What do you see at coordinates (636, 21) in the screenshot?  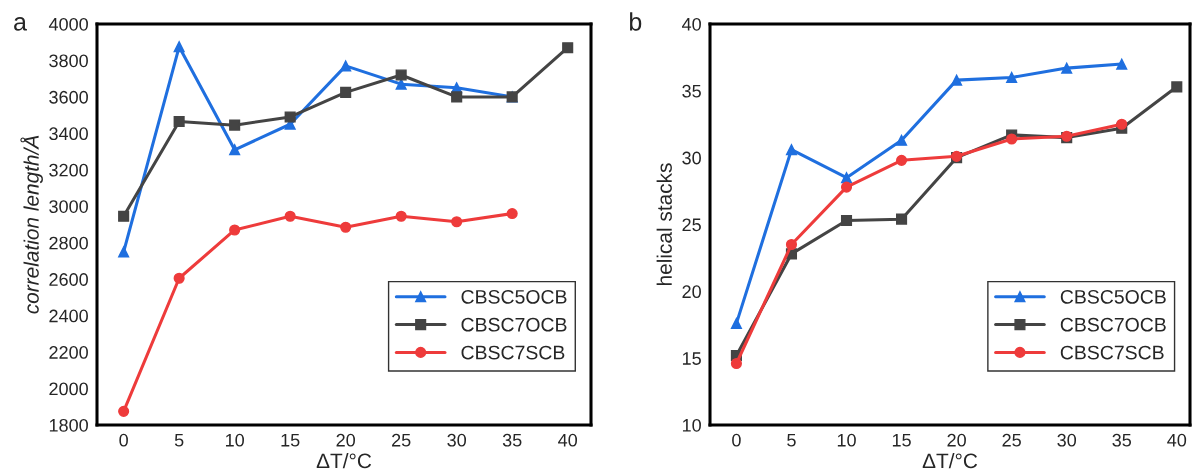 I see `chart-title: b` at bounding box center [636, 21].